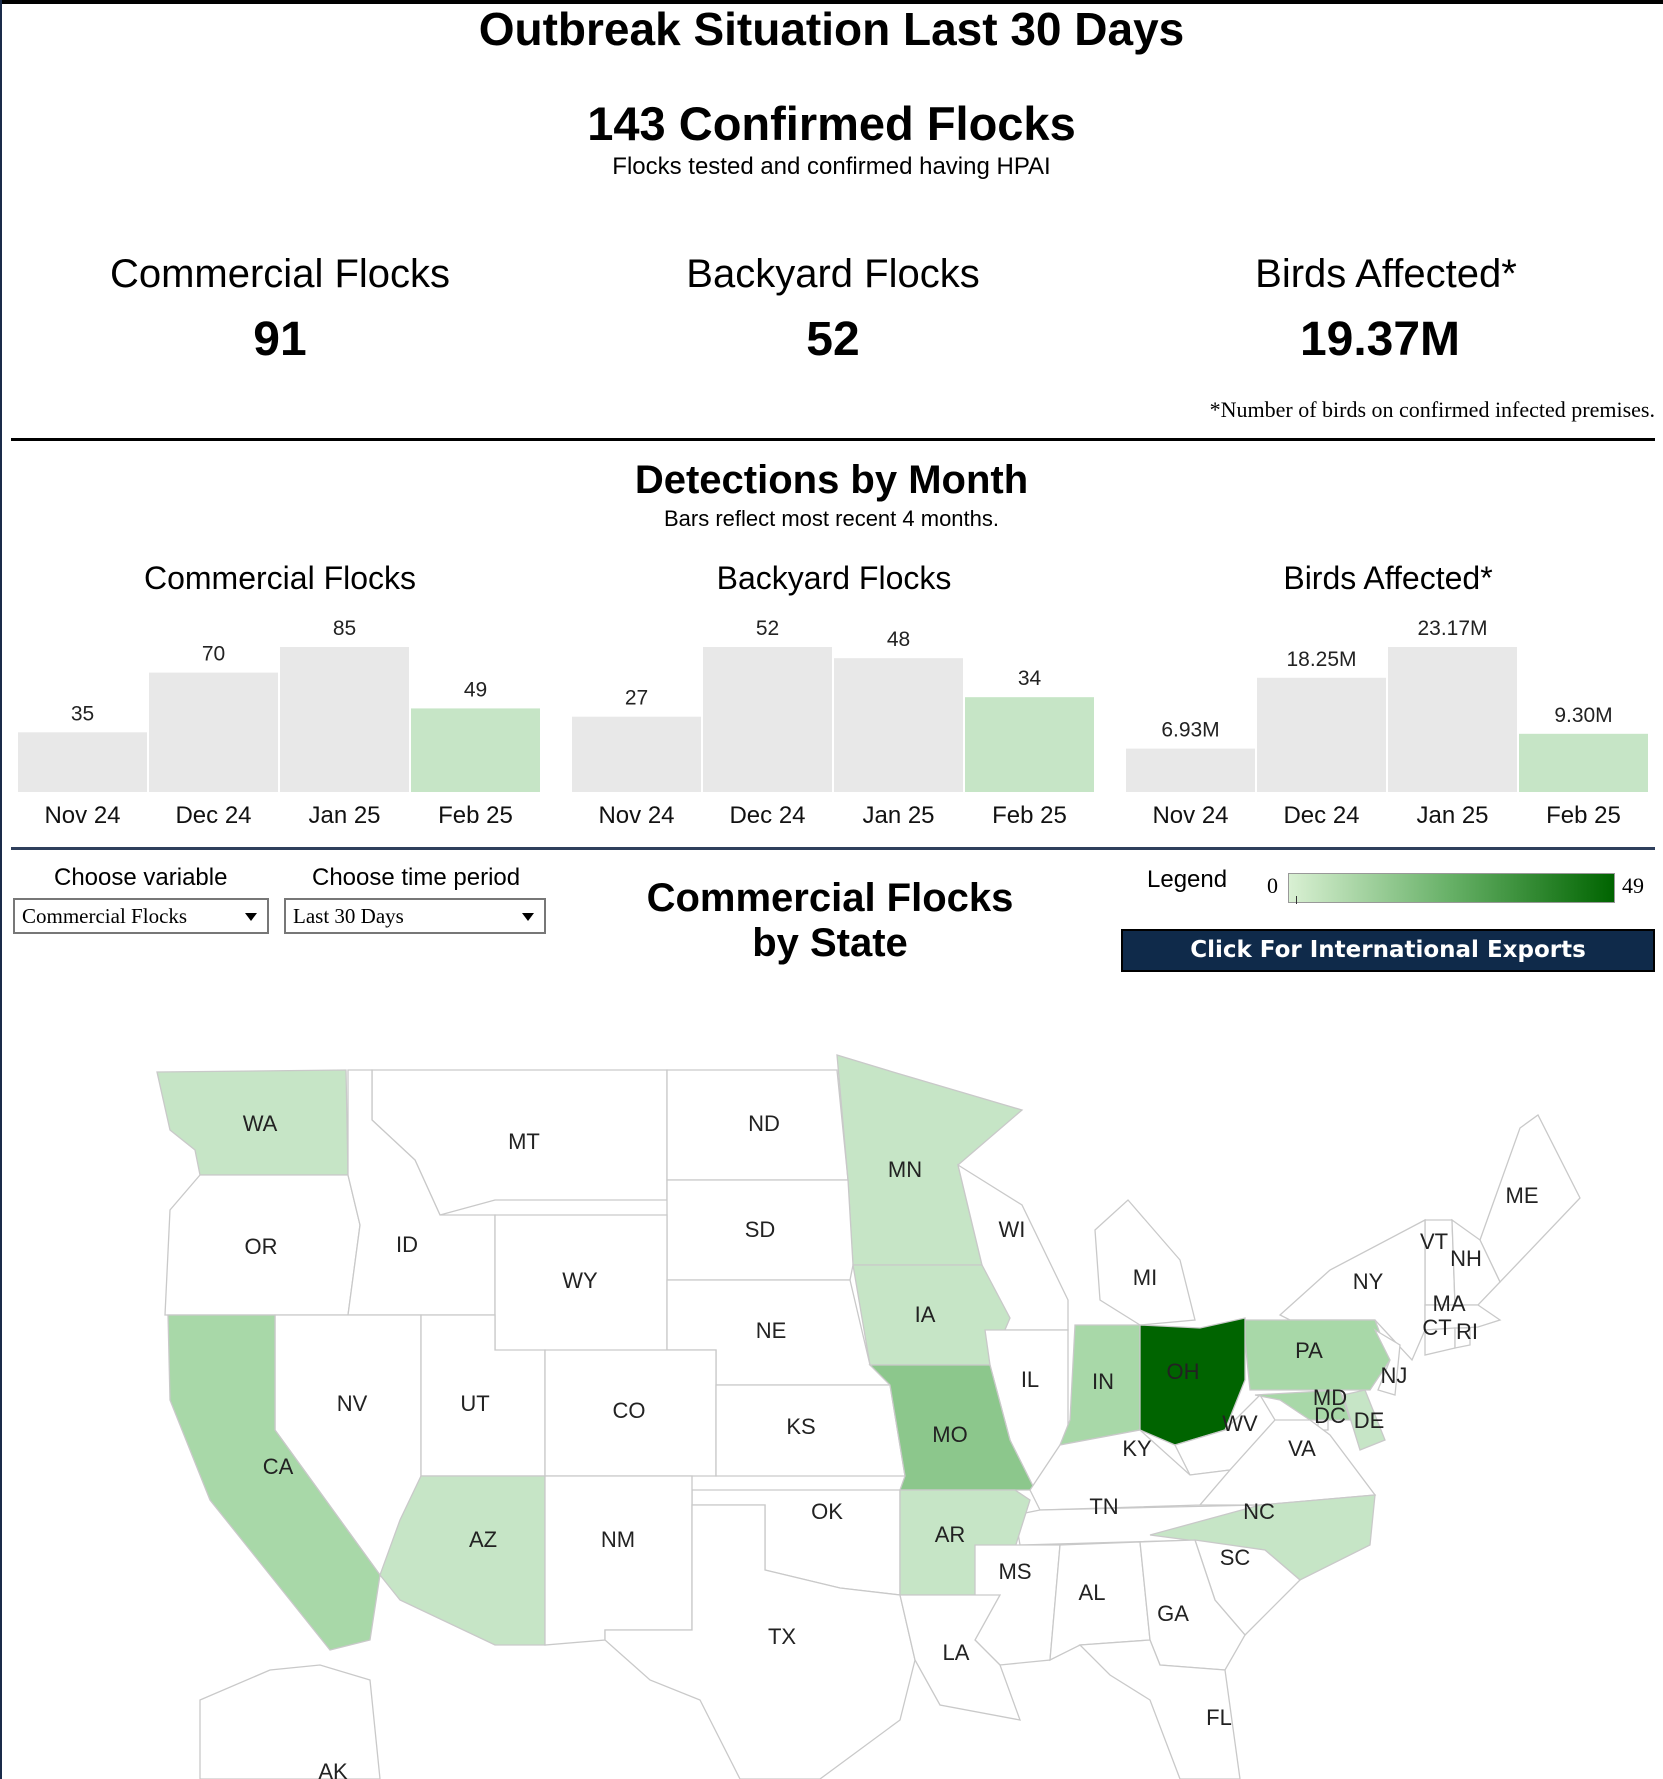  Describe the element at coordinates (344, 628) in the screenshot. I see `bar-value-label: 85` at that location.